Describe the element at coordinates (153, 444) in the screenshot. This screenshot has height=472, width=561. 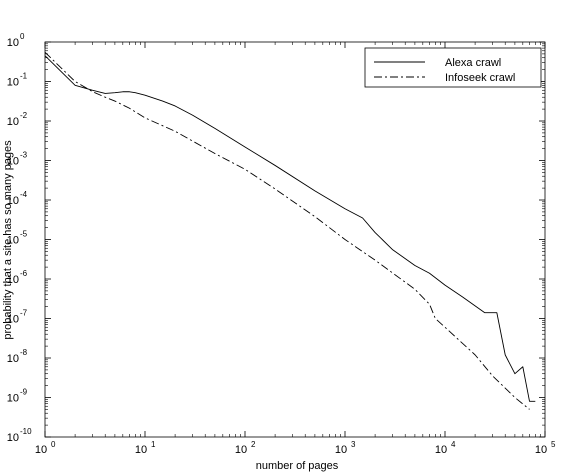
I see `x-tick-label-exponent: 1` at that location.